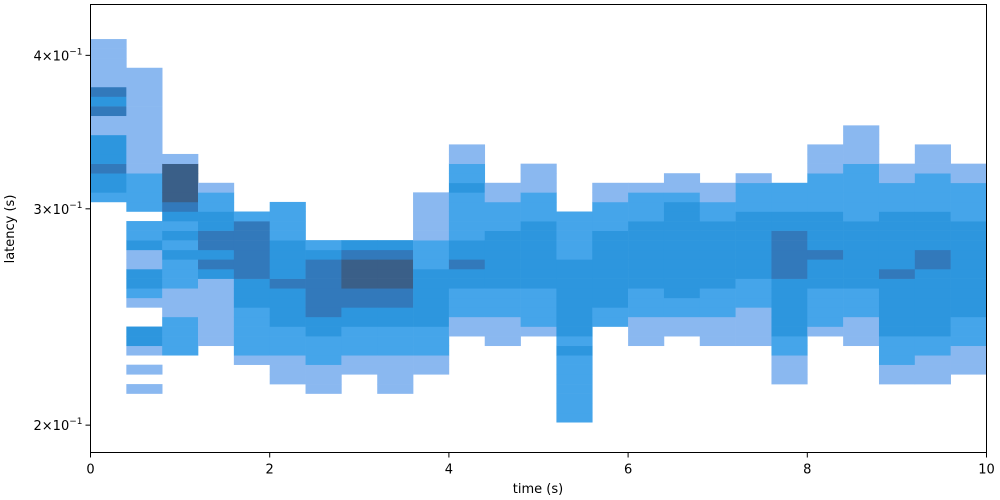  Describe the element at coordinates (807, 470) in the screenshot. I see `x-tick-label: 8` at that location.